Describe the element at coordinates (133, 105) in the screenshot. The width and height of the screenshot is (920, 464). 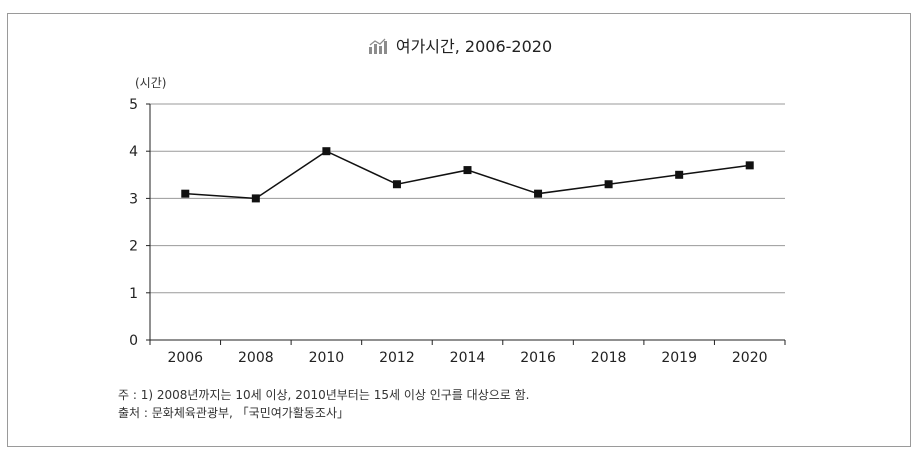
I see `y-tick-label: 5` at that location.